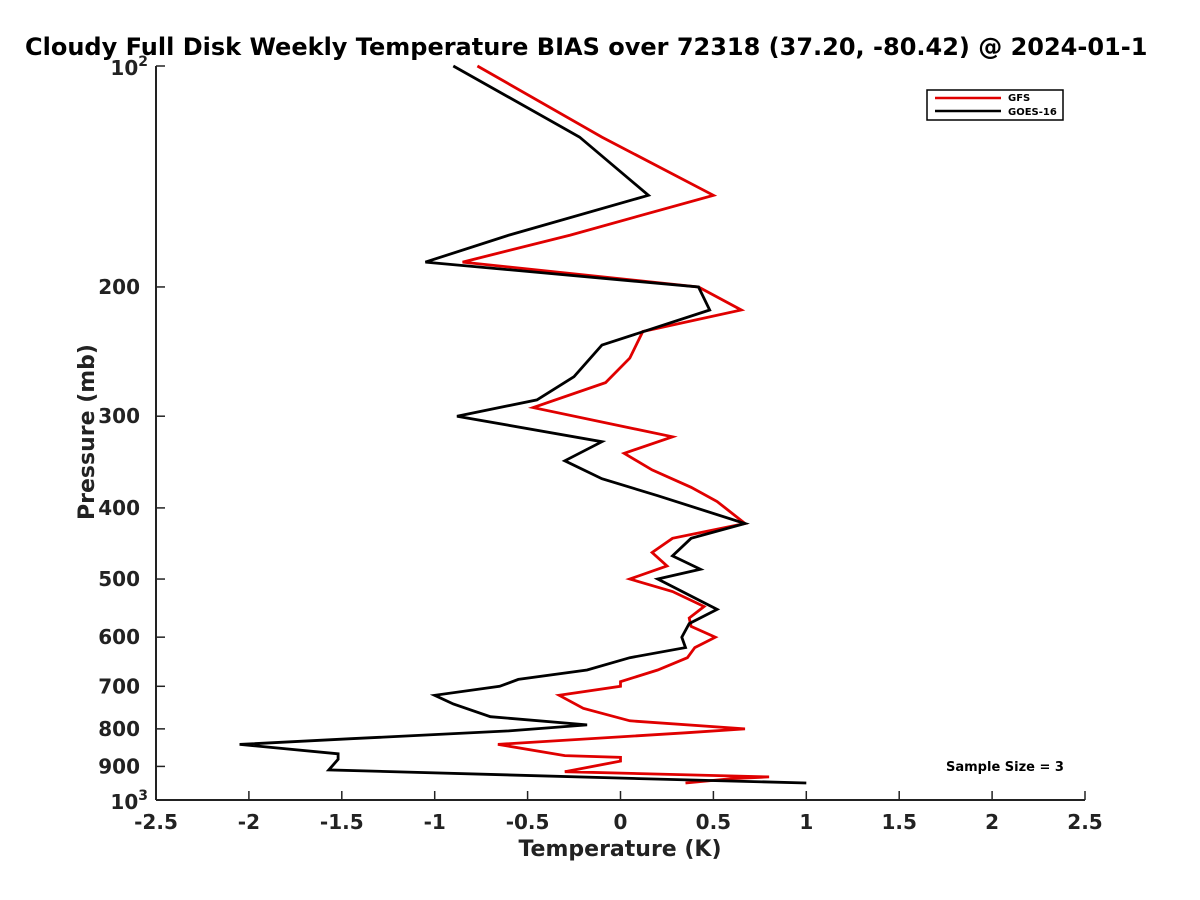 Image resolution: width=1200 pixels, height=900 pixels. What do you see at coordinates (119, 416) in the screenshot?
I see `y-tick-label: 300` at bounding box center [119, 416].